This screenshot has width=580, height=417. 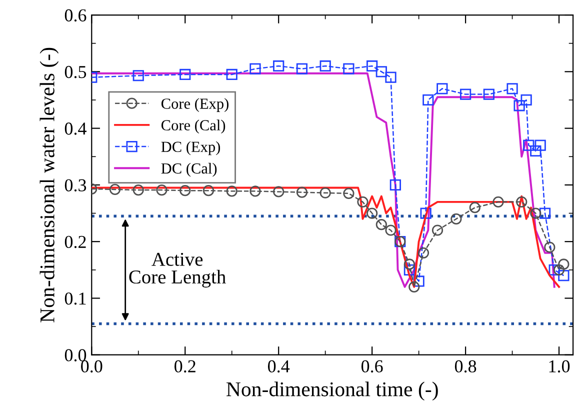 What do you see at coordinates (75, 72) in the screenshot?
I see `y-tick-label: 0.5` at bounding box center [75, 72].